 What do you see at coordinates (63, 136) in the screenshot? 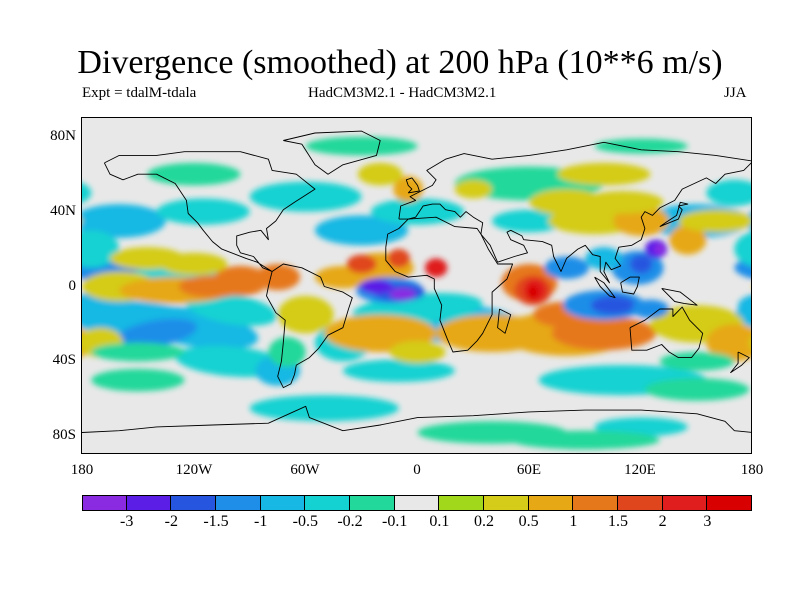
I see `y-tick-80n: 80N` at bounding box center [63, 136].